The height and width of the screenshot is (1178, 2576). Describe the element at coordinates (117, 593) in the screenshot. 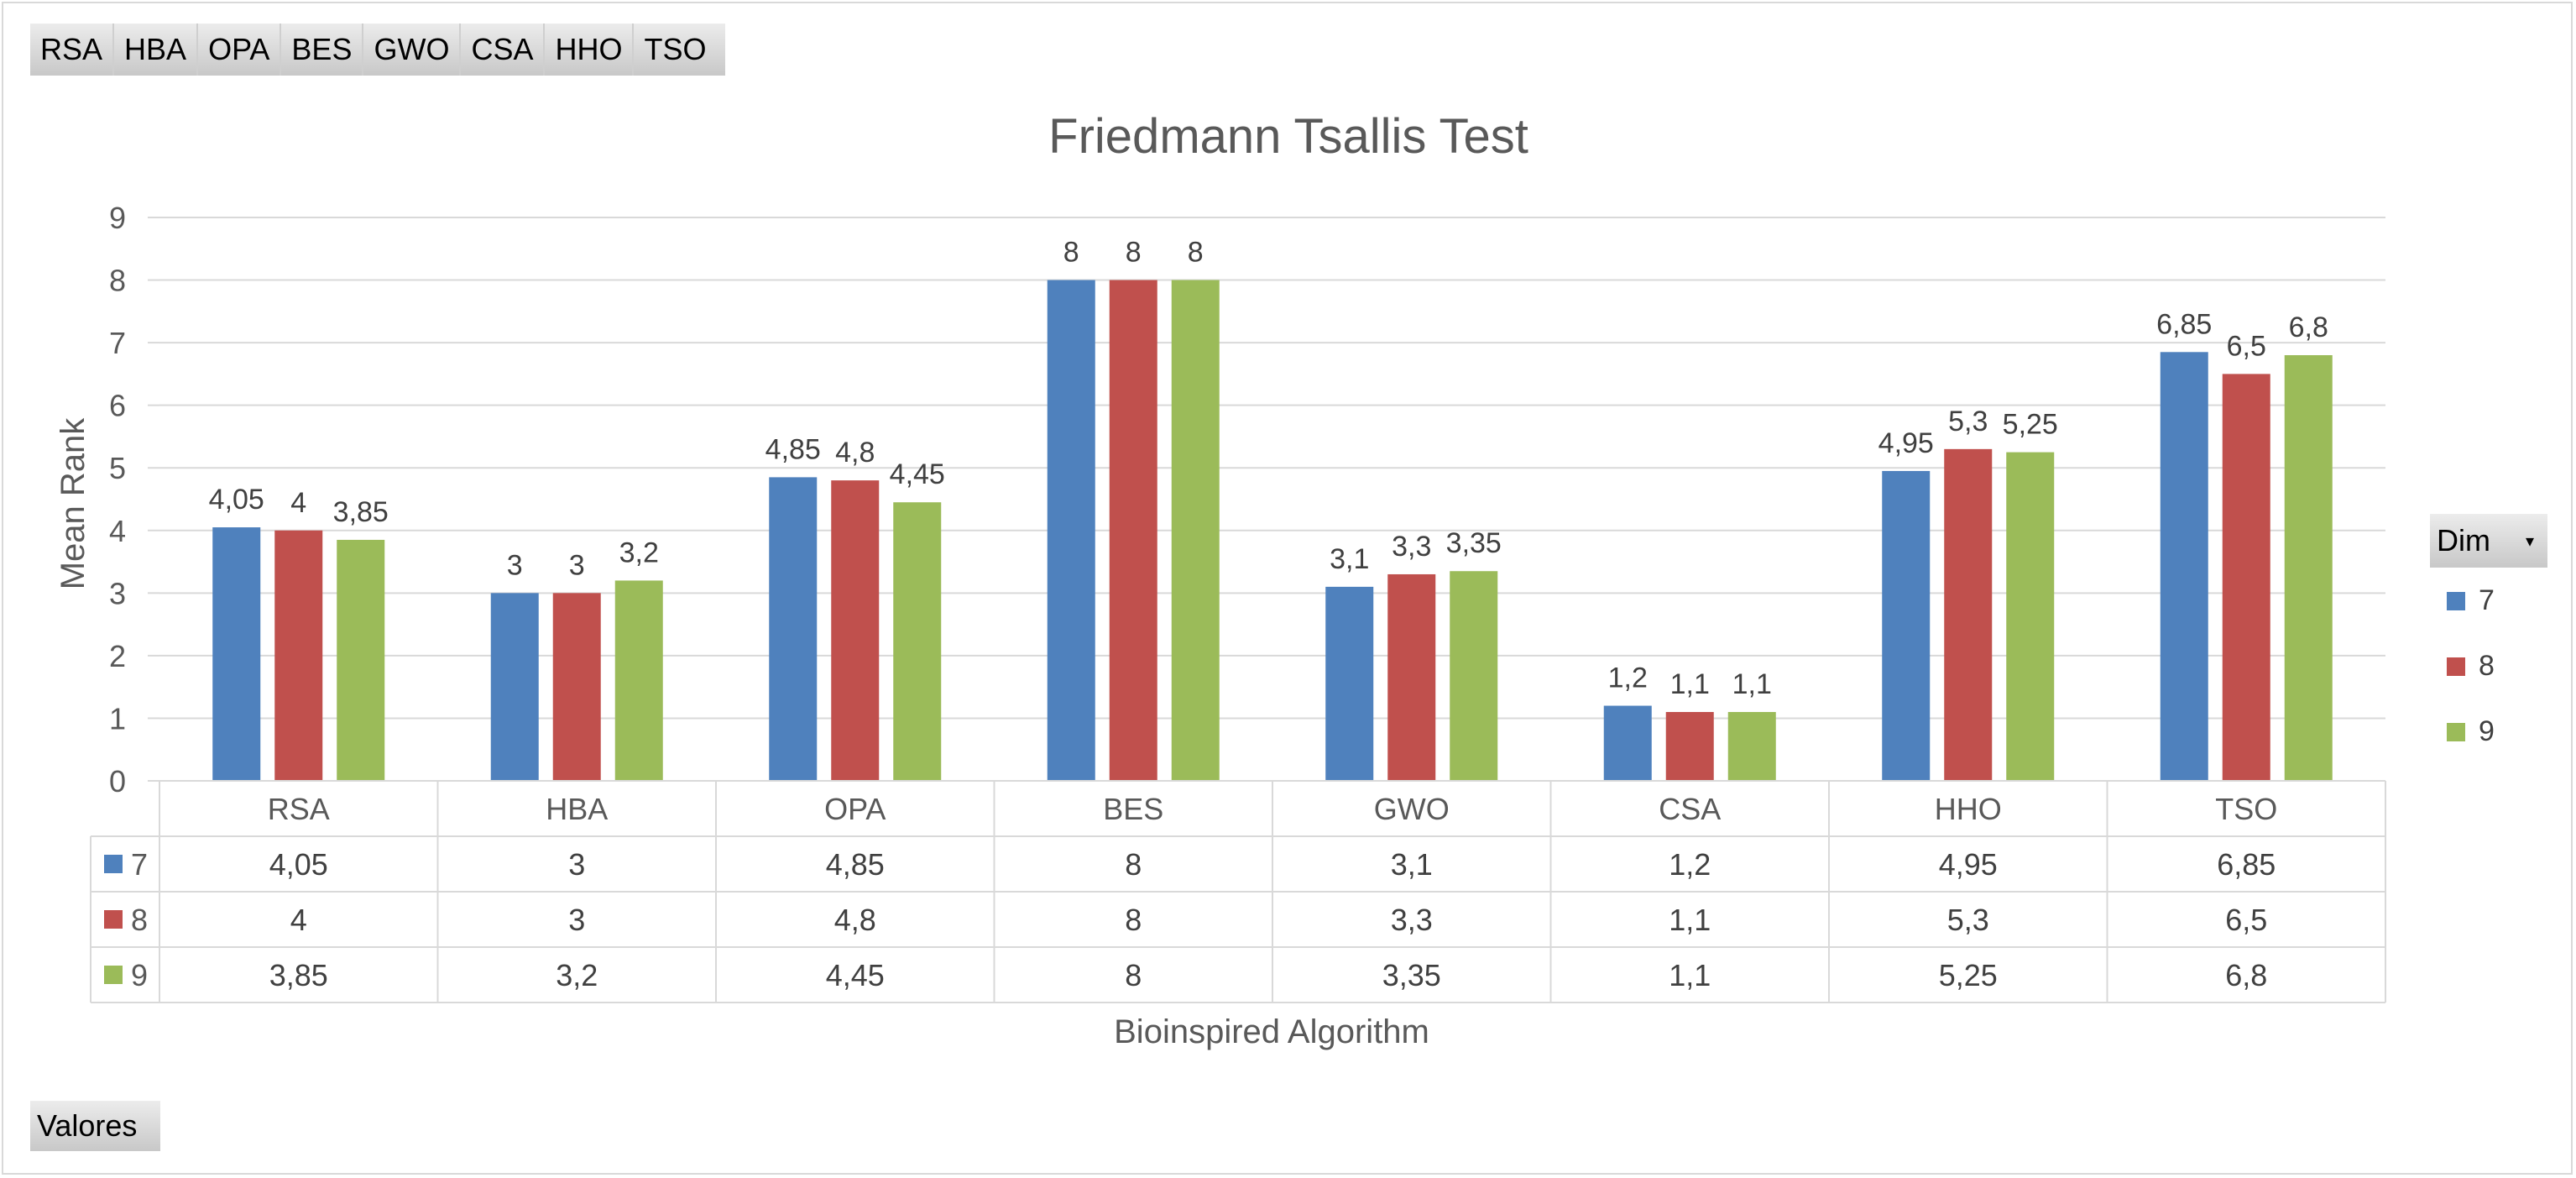

I see `y-tick-label: 3` at that location.